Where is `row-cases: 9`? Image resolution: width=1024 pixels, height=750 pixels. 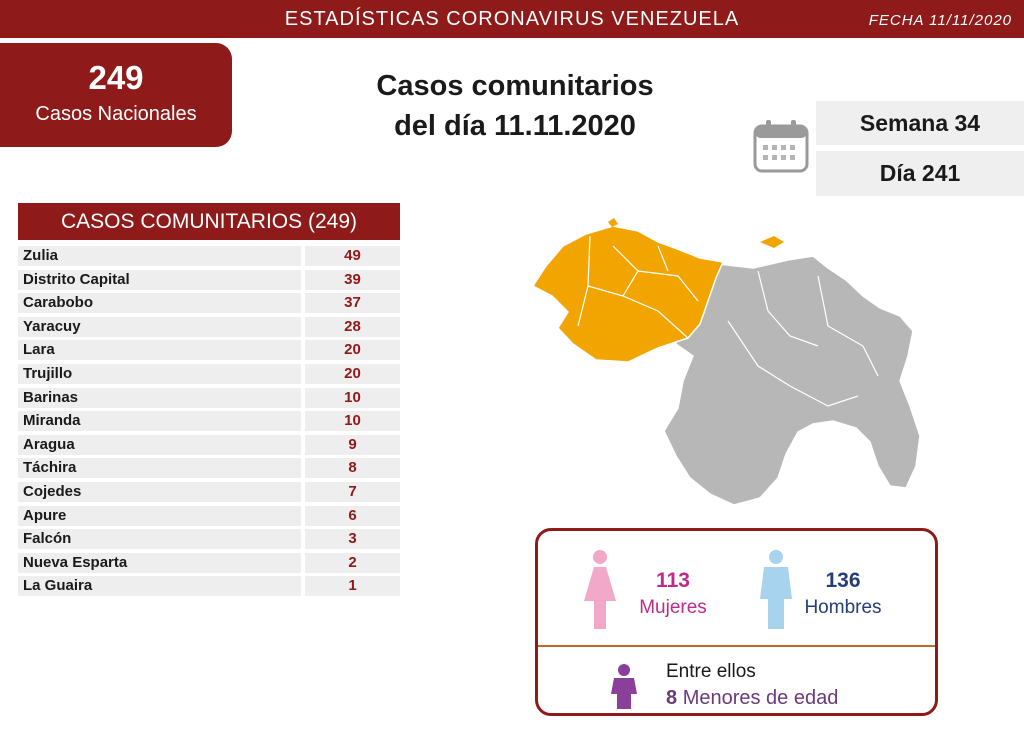
row-cases: 9 is located at coordinates (352, 444).